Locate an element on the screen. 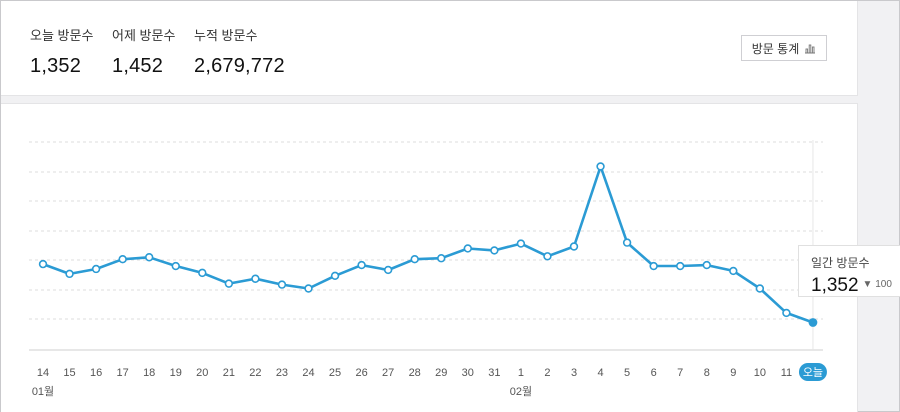 The image size is (900, 412). x-tick-label-23: 6 is located at coordinates (654, 373).